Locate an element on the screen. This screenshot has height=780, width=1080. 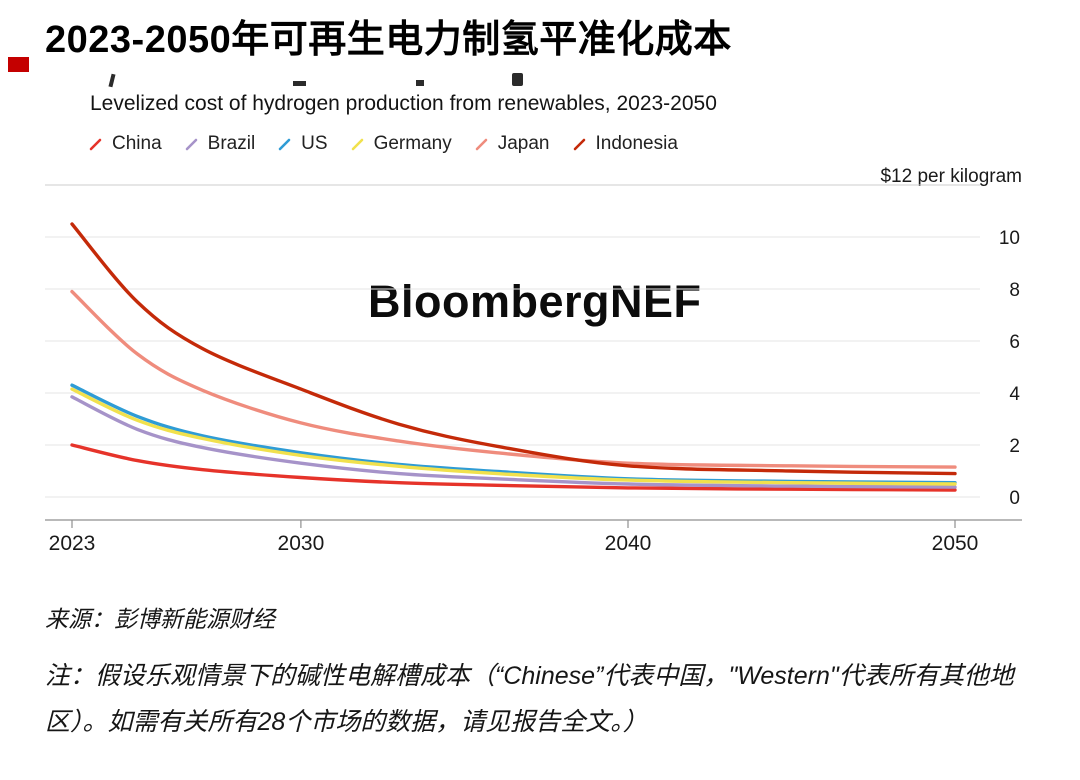
y-axis-unit-label: $12 per kilogram is located at coordinates (951, 176).